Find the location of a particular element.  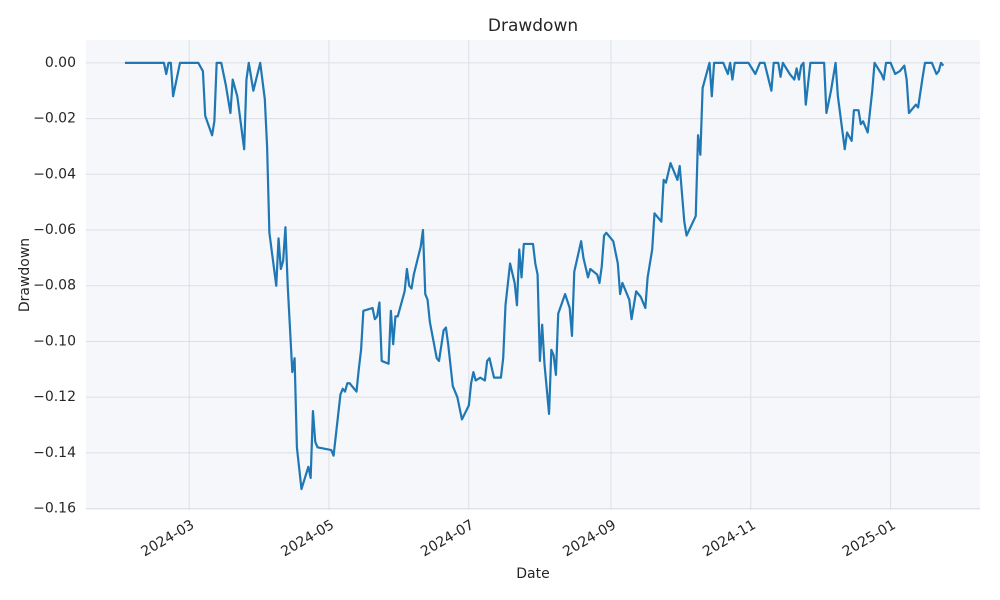

y-axis-label: Drawdown is located at coordinates (25, 275).